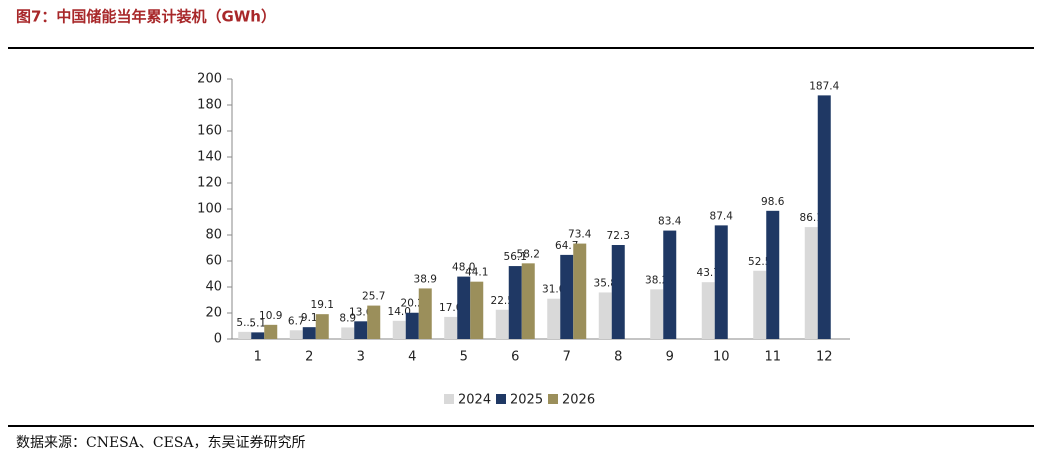 The height and width of the screenshot is (460, 1040). What do you see at coordinates (146, 17) in the screenshot?
I see `chart-title: 图7：中国储能当年累计装机（GWh）` at bounding box center [146, 17].